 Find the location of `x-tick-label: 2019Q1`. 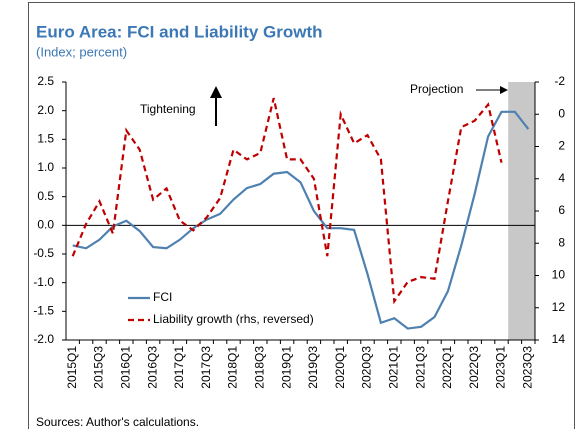

x-tick-label: 2019Q1 is located at coordinates (286, 367).